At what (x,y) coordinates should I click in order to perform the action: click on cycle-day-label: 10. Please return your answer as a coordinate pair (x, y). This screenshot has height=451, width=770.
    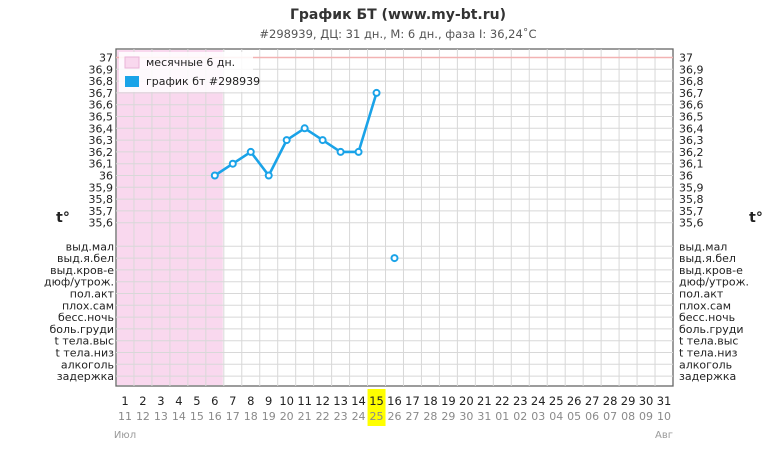
    Looking at the image, I should click on (286, 401).